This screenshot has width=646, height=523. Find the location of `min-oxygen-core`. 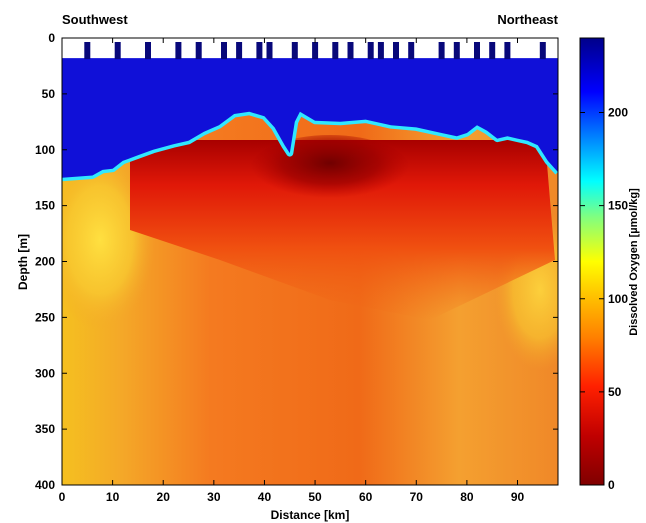

min-oxygen-core is located at coordinates (330, 170).